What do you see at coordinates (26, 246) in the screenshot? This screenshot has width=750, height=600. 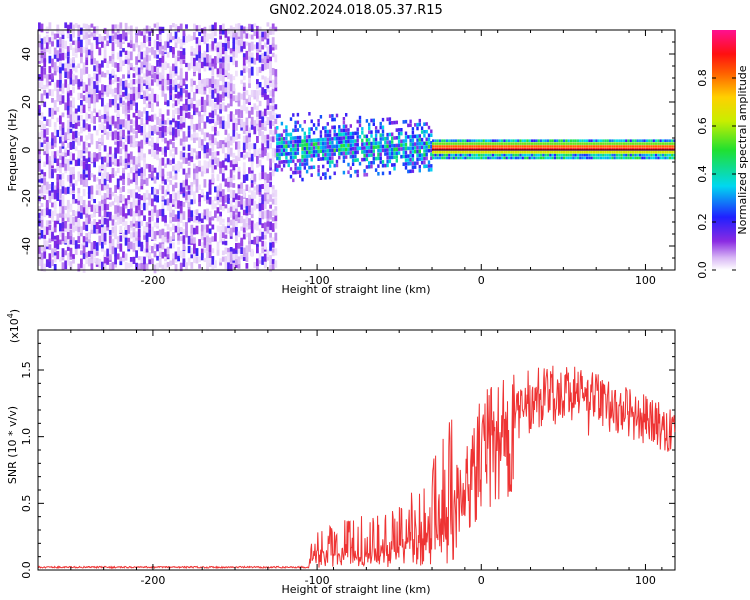 I see `y-tick-label: -40` at bounding box center [26, 246].